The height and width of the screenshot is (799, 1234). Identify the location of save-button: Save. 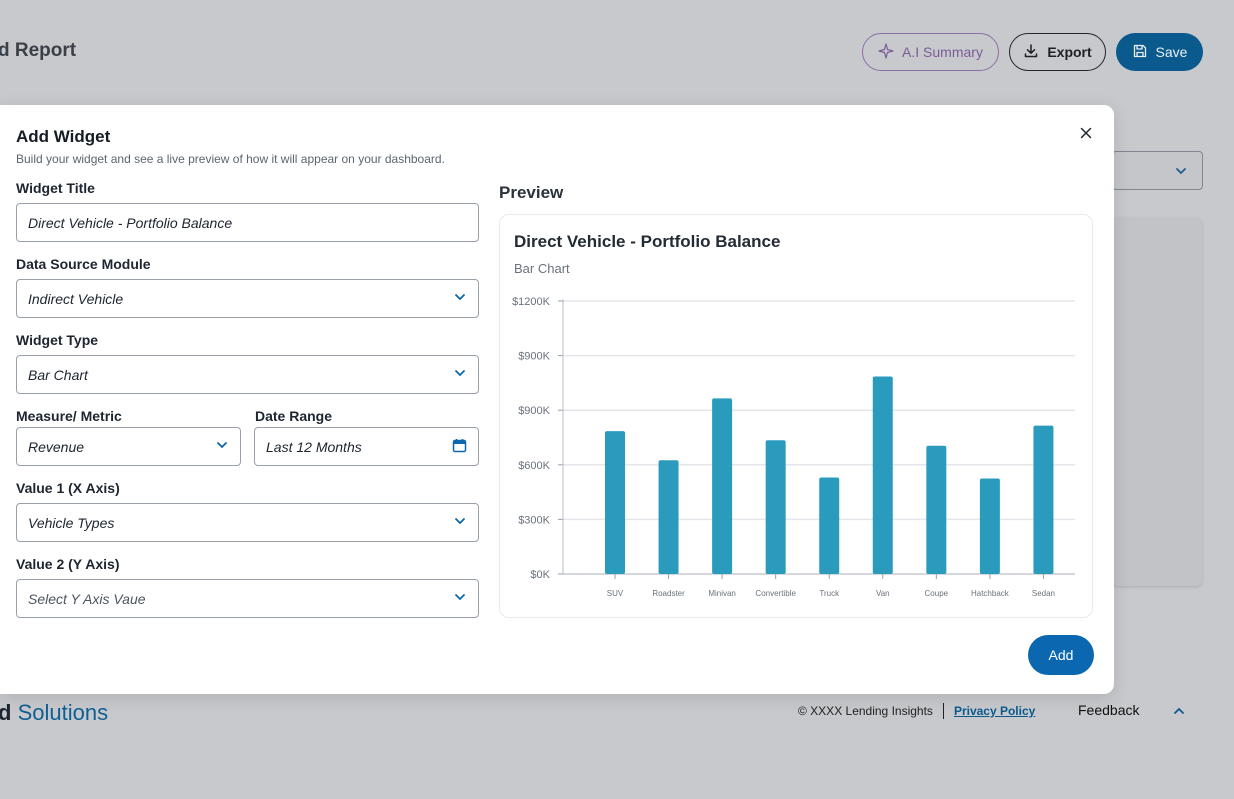
(1159, 52).